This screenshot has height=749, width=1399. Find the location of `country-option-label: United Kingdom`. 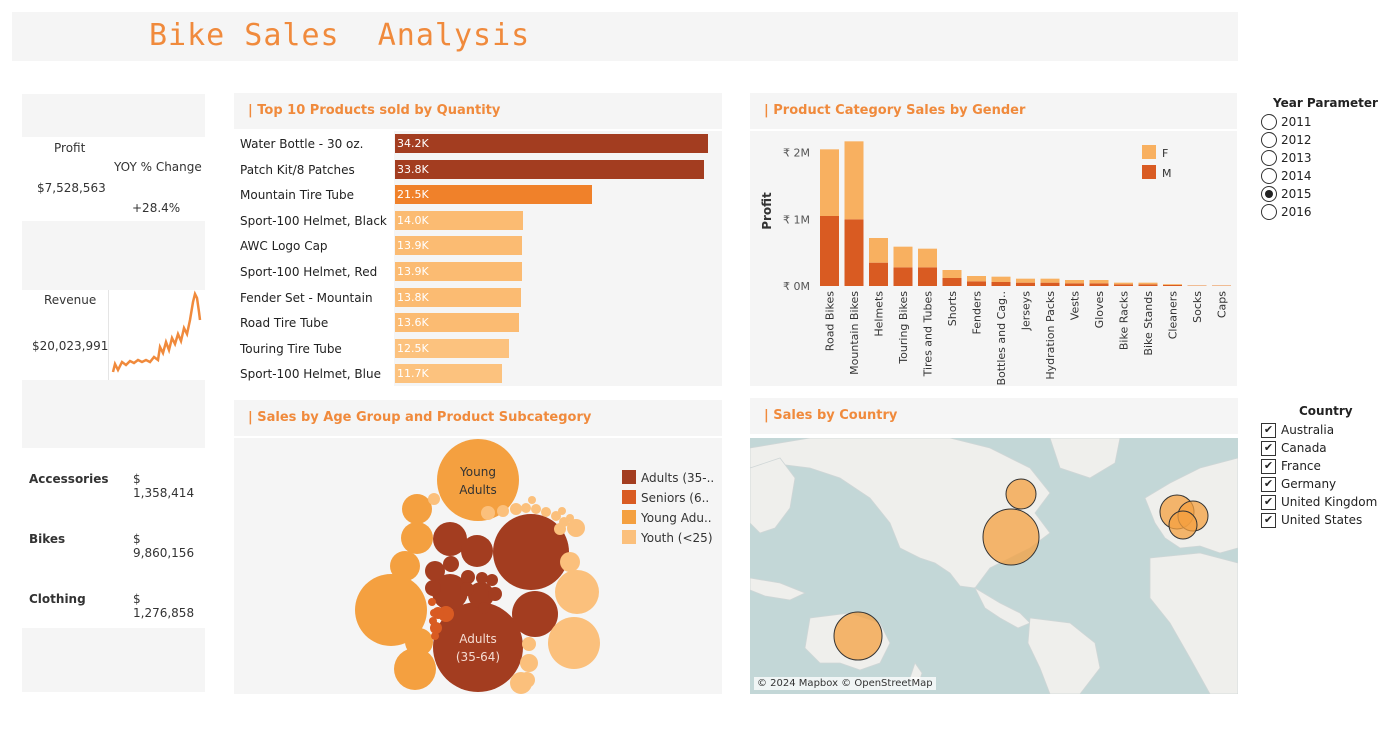

country-option-label: United Kingdom is located at coordinates (1329, 502).